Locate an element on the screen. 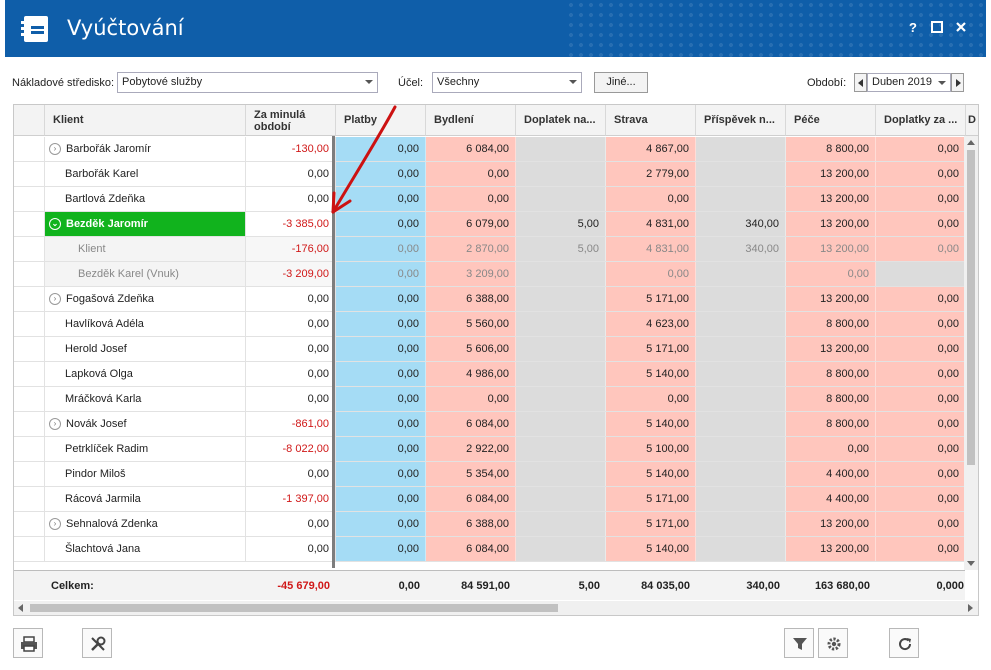  client-name-cell: › Novák Josef is located at coordinates (145, 424).